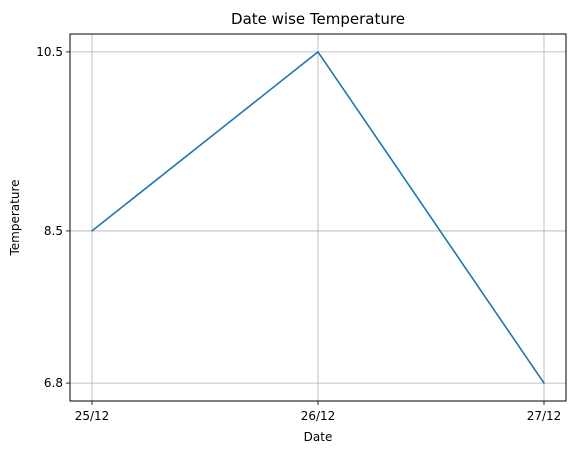 The image size is (576, 455). I want to click on x-axis-label: Date, so click(318, 437).